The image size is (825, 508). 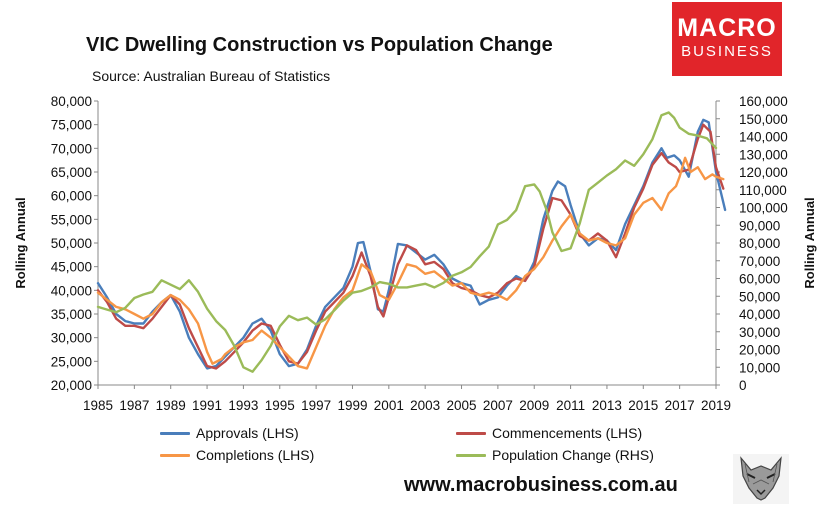 I want to click on legend-item-approvals: Approvals (LHS), so click(x=229, y=433).